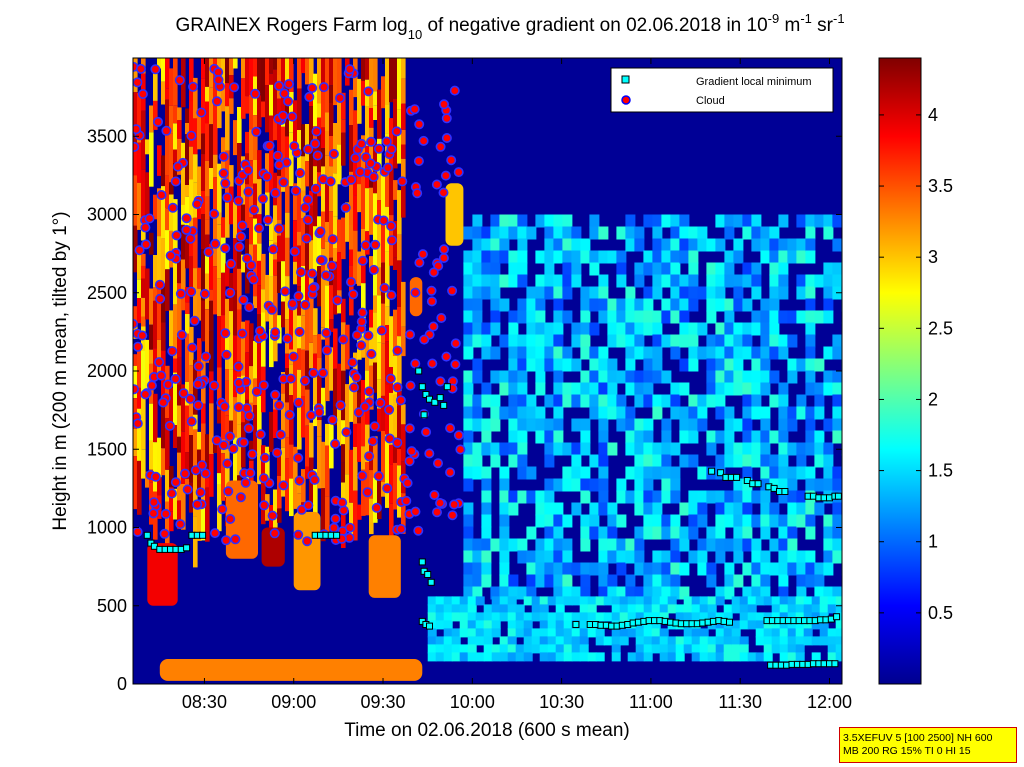 This screenshot has height=767, width=1024. I want to click on title-prefix: GRAINEX Rogers Farm log, so click(291, 25).